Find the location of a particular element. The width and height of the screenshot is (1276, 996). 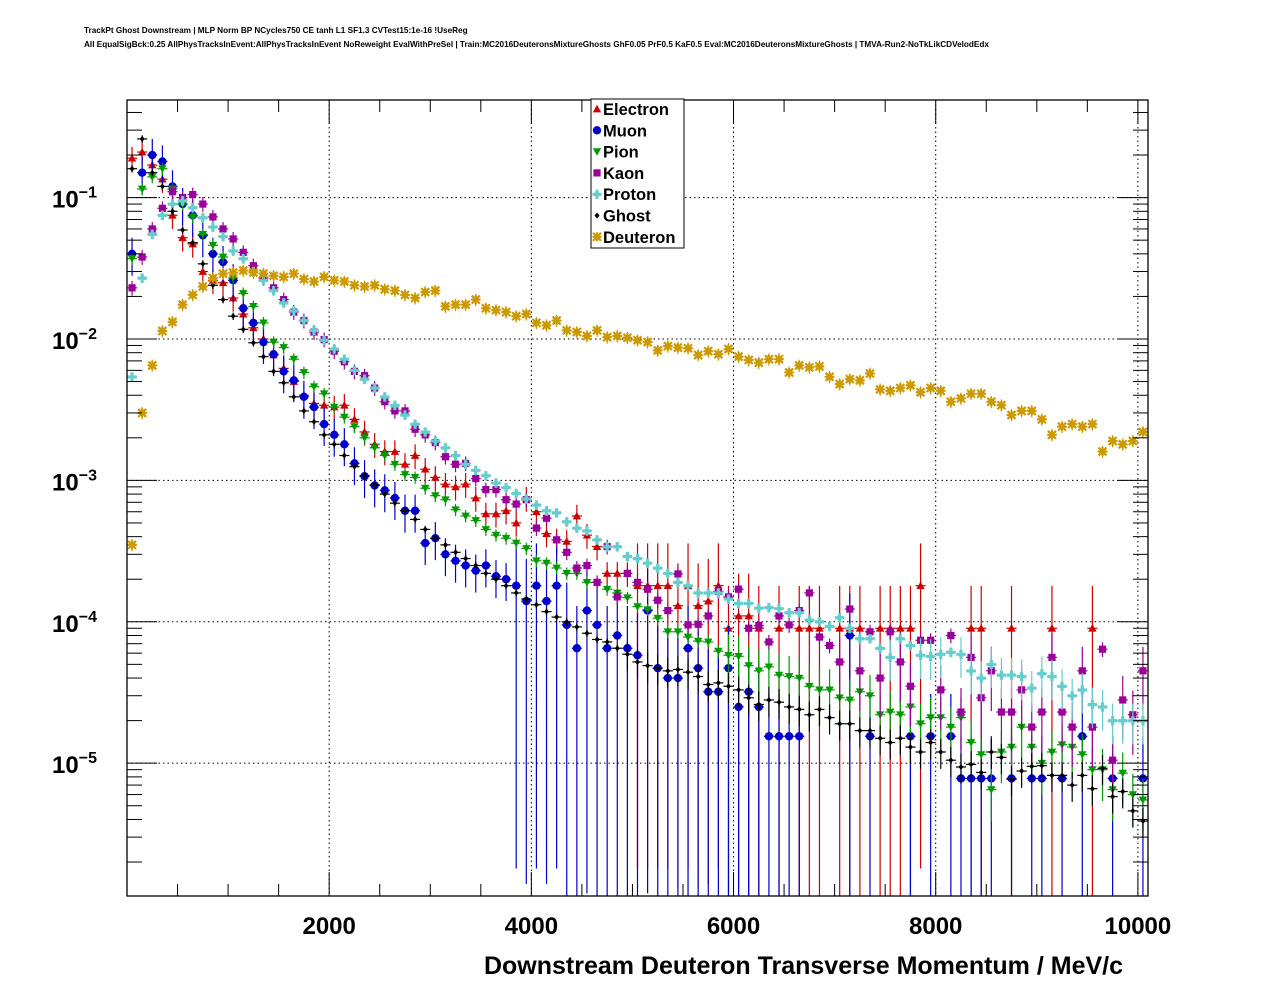

x-tick-label: 4000 is located at coordinates (531, 926).